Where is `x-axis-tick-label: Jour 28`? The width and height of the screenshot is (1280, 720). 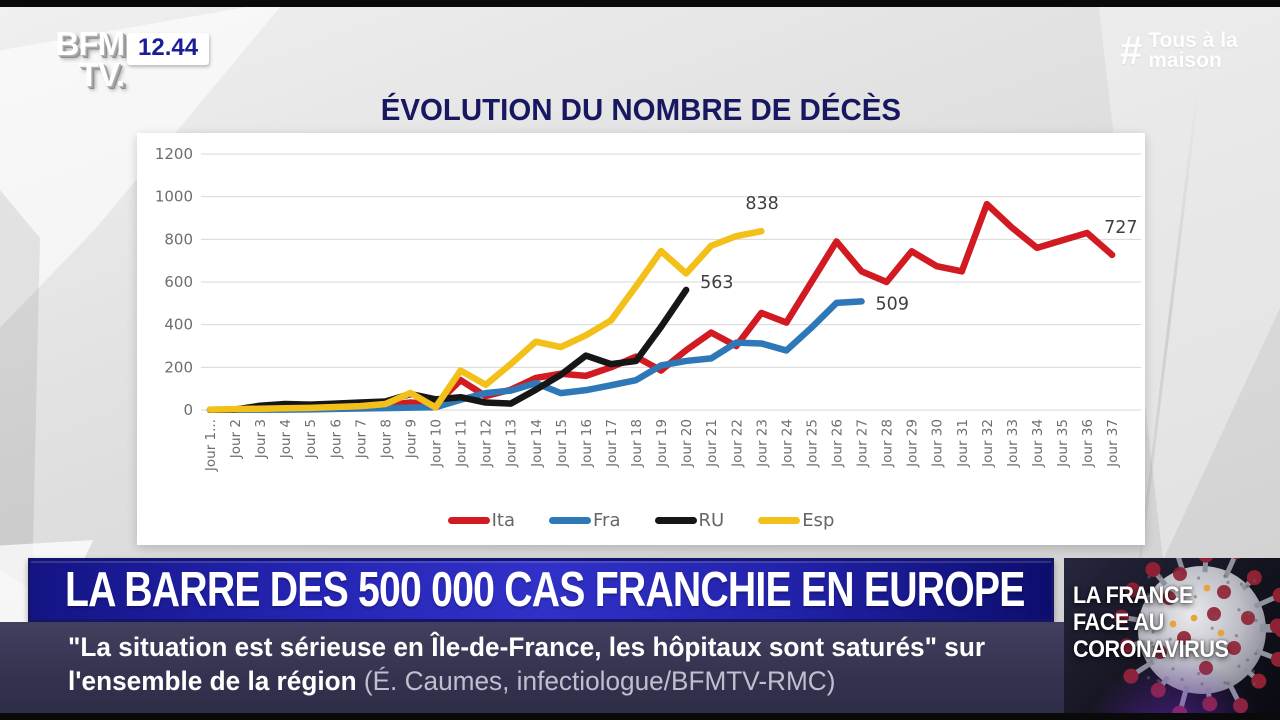
x-axis-tick-label: Jour 28 is located at coordinates (888, 443).